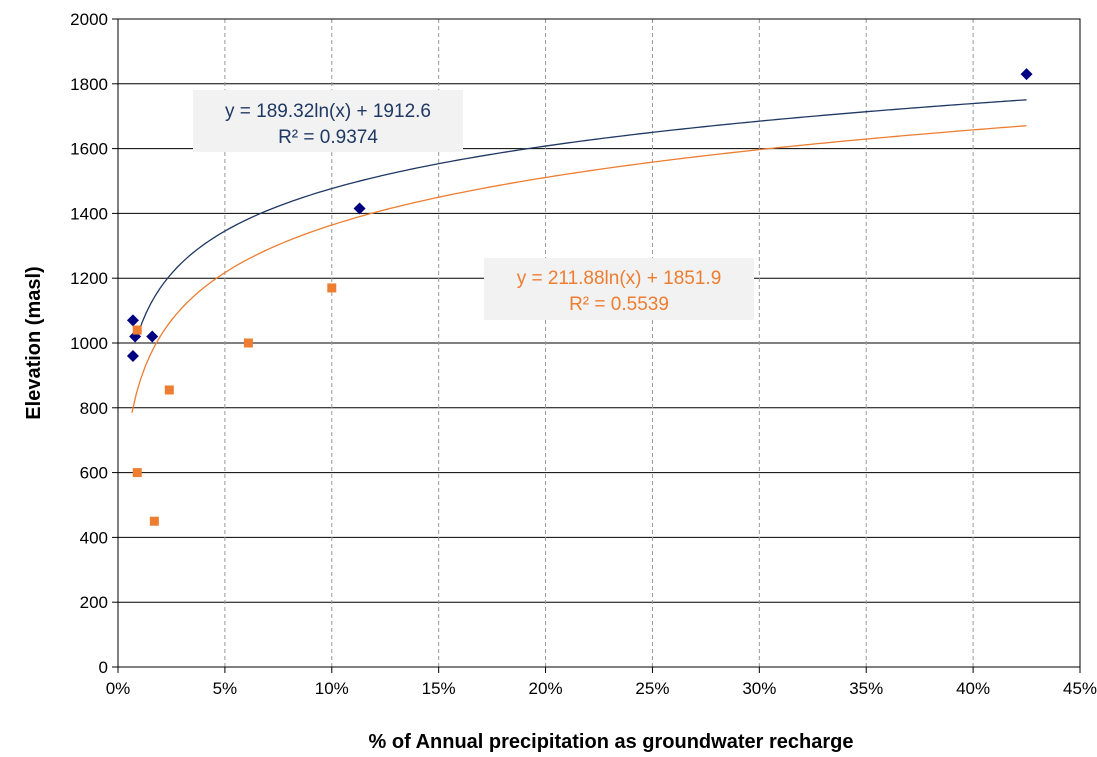 This screenshot has height=757, width=1097. I want to click on y-tick-label: 1600, so click(89, 149).